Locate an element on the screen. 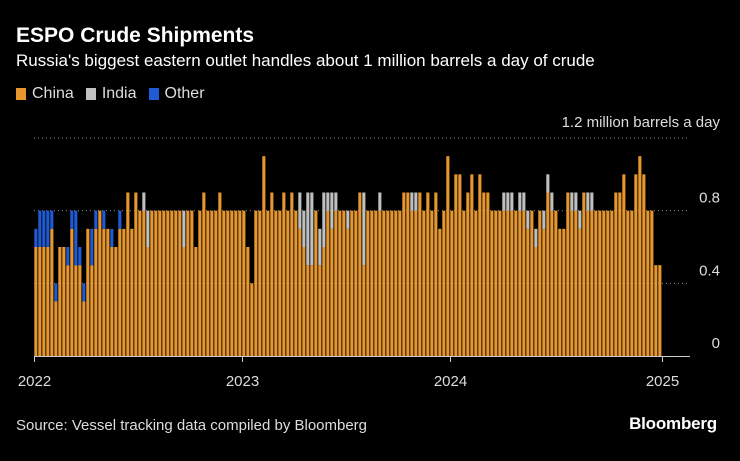 This screenshot has height=461, width=740. x-tick-label-2: 2024 is located at coordinates (450, 381).